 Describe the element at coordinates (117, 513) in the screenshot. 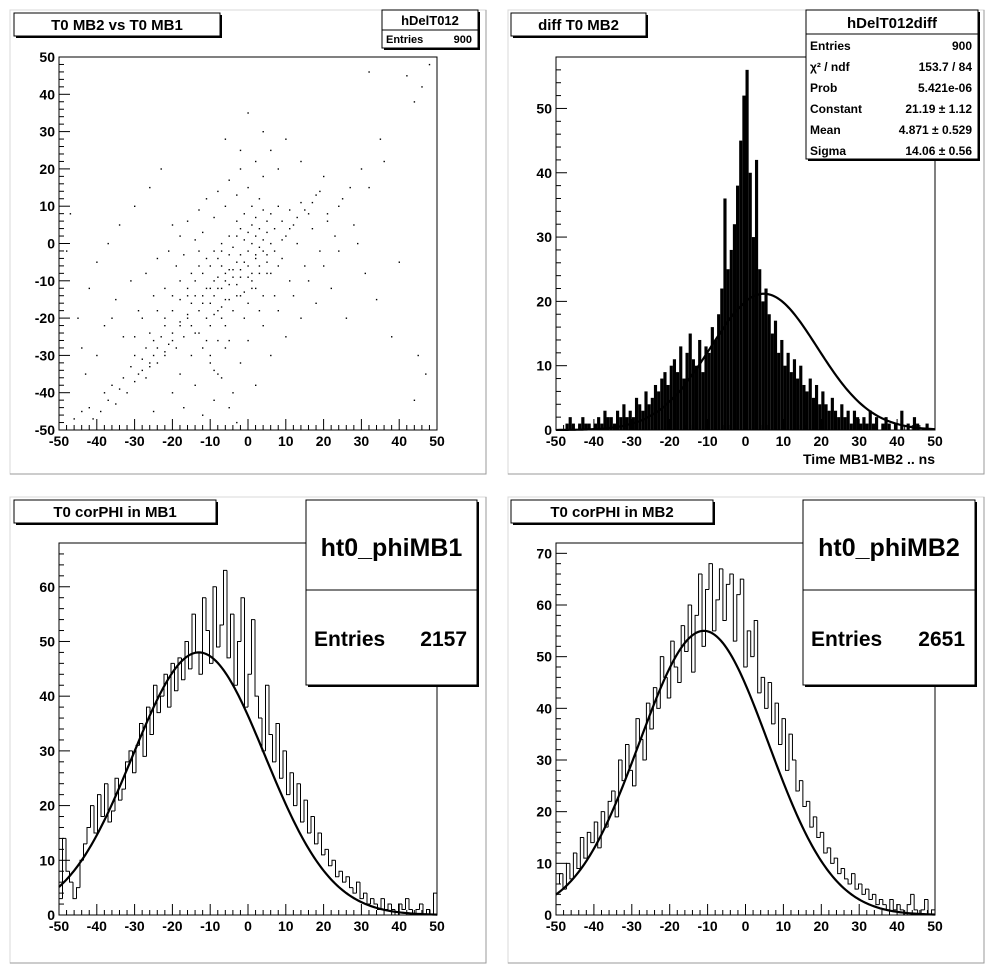

I see `title-box-shadow` at that location.